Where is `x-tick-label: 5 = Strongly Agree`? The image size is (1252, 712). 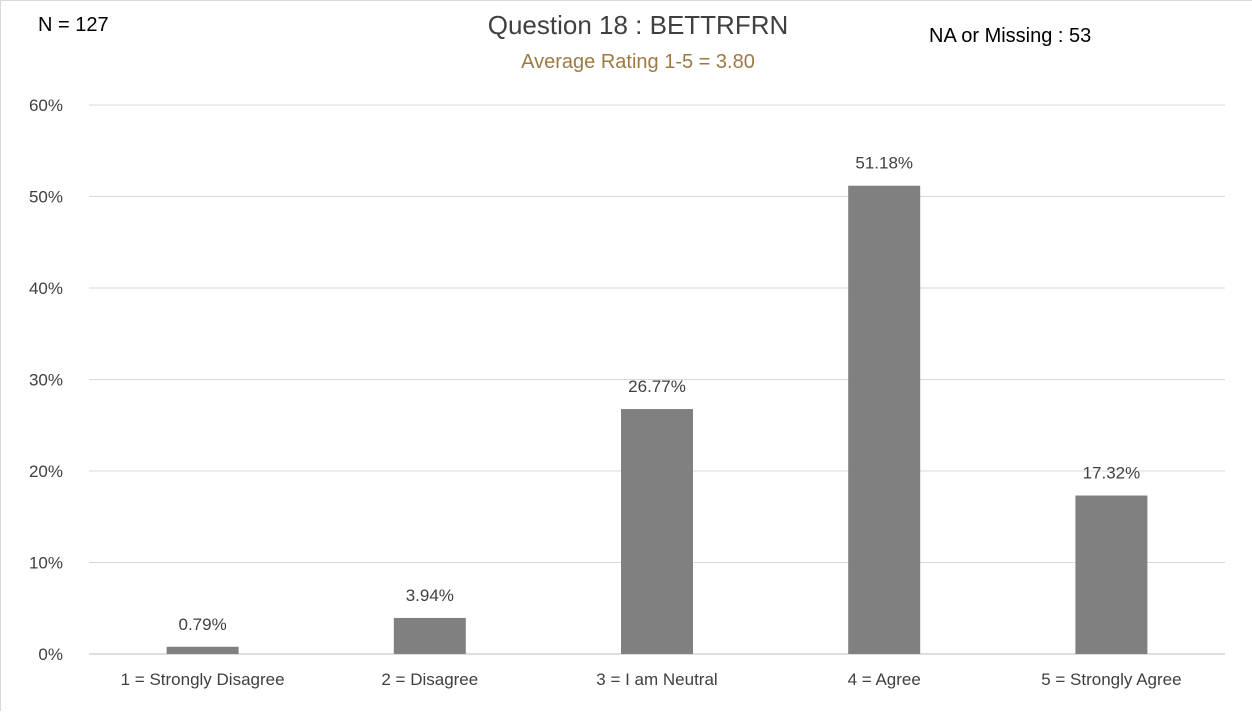 x-tick-label: 5 = Strongly Agree is located at coordinates (1111, 679).